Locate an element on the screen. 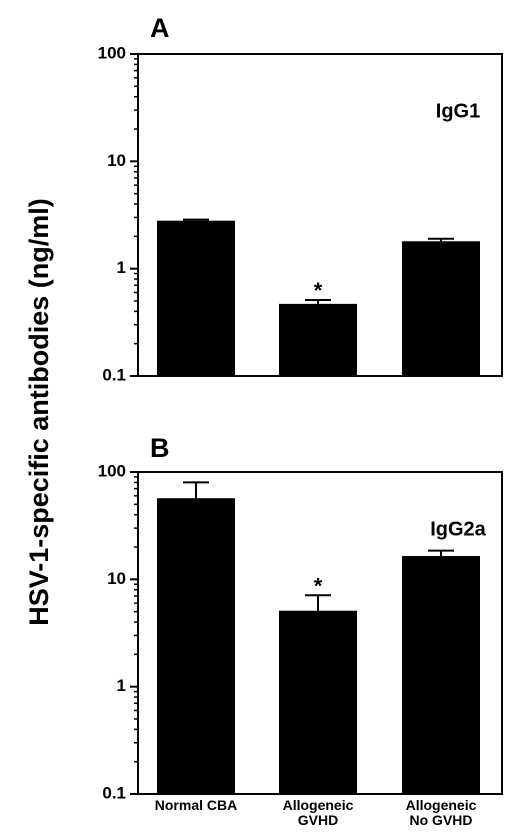  panel-letter: A is located at coordinates (160, 28).